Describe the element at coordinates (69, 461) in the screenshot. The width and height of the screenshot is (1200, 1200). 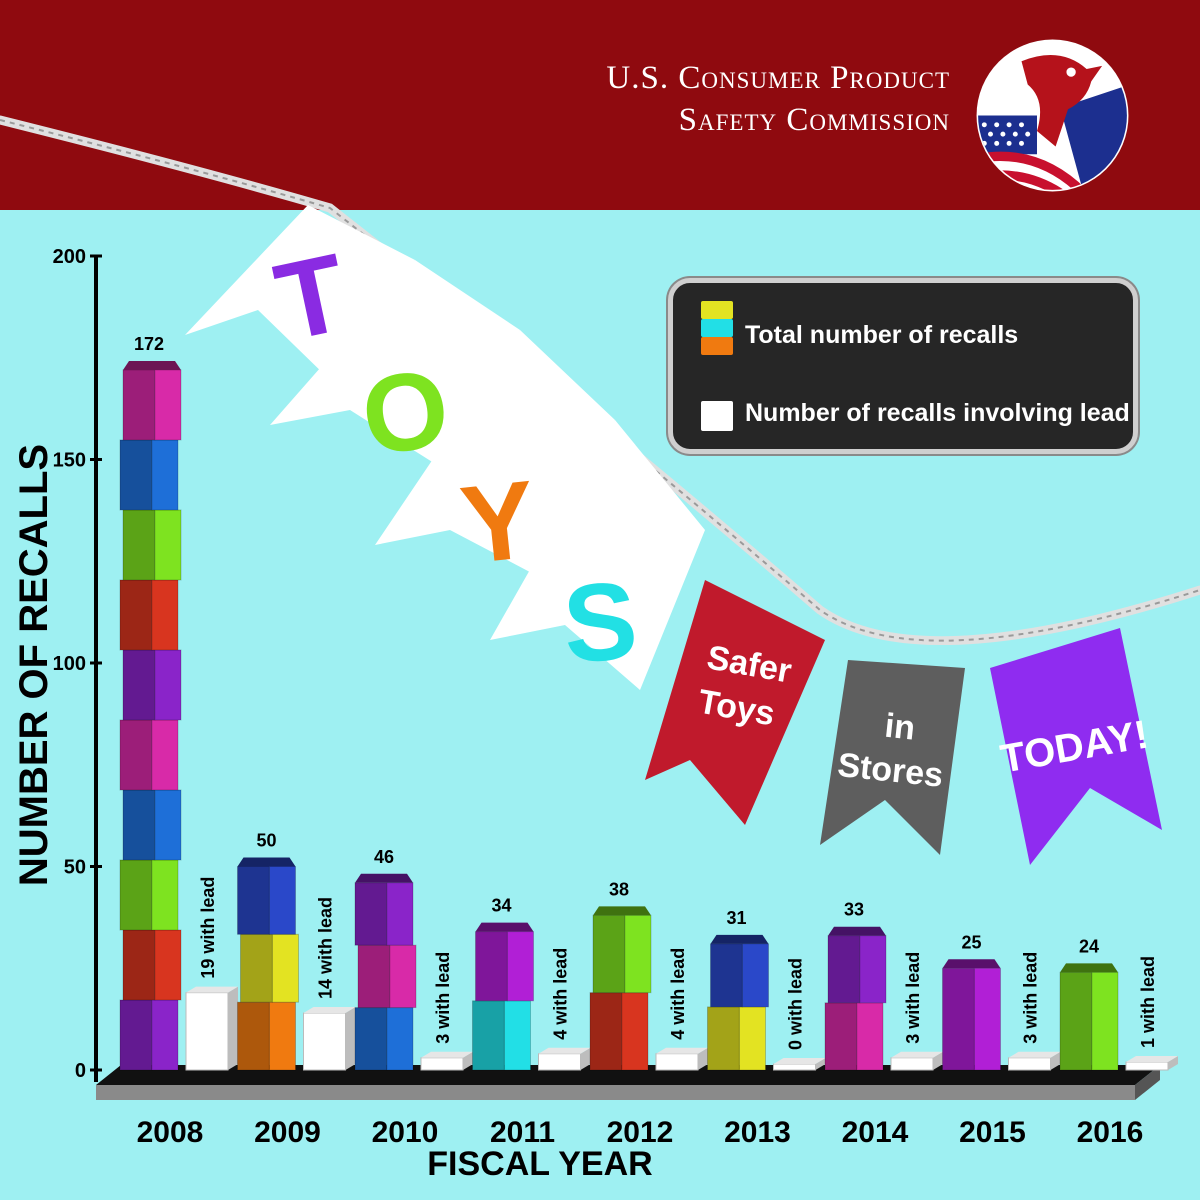
I see `y-tick-label: 150` at that location.